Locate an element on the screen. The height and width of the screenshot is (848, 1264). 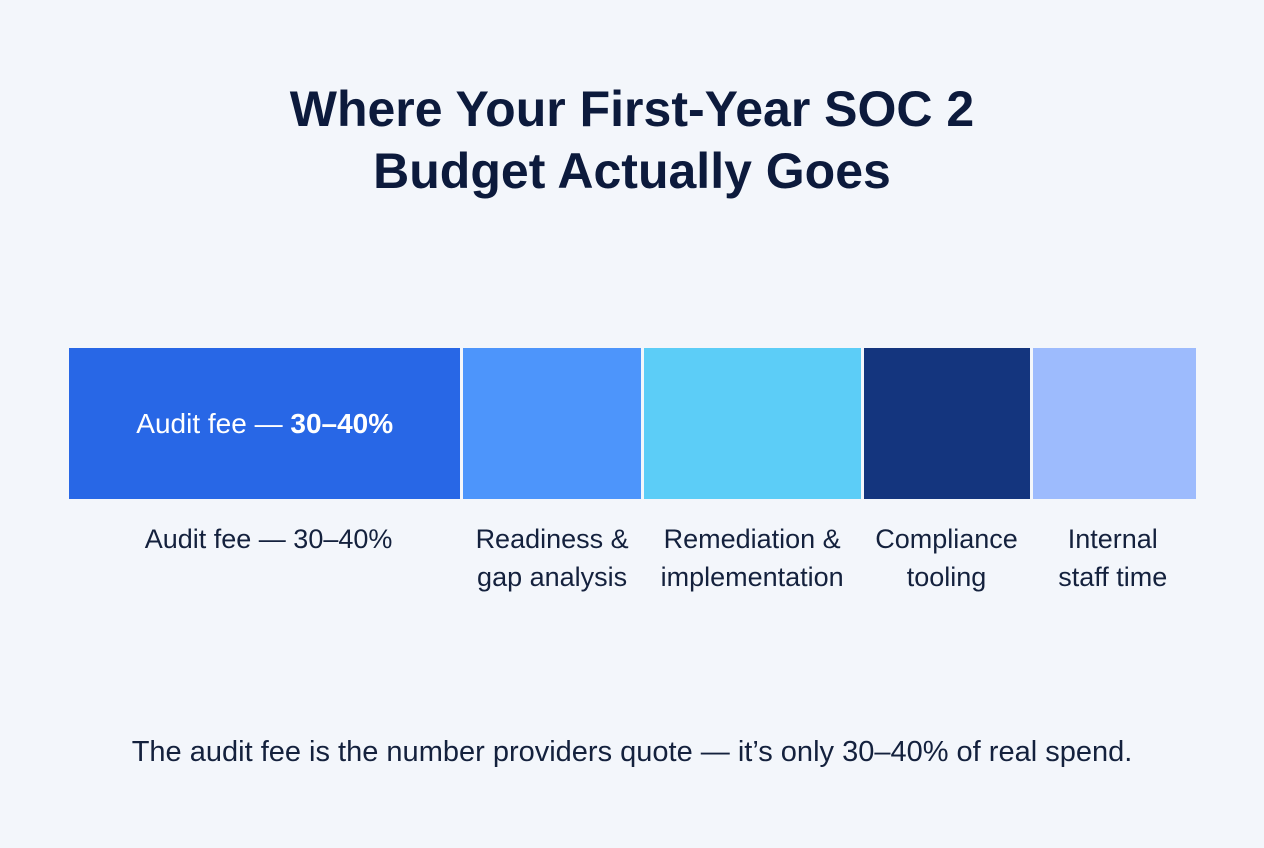
category-label-2: Readiness & gap analysis is located at coordinates (552, 558).